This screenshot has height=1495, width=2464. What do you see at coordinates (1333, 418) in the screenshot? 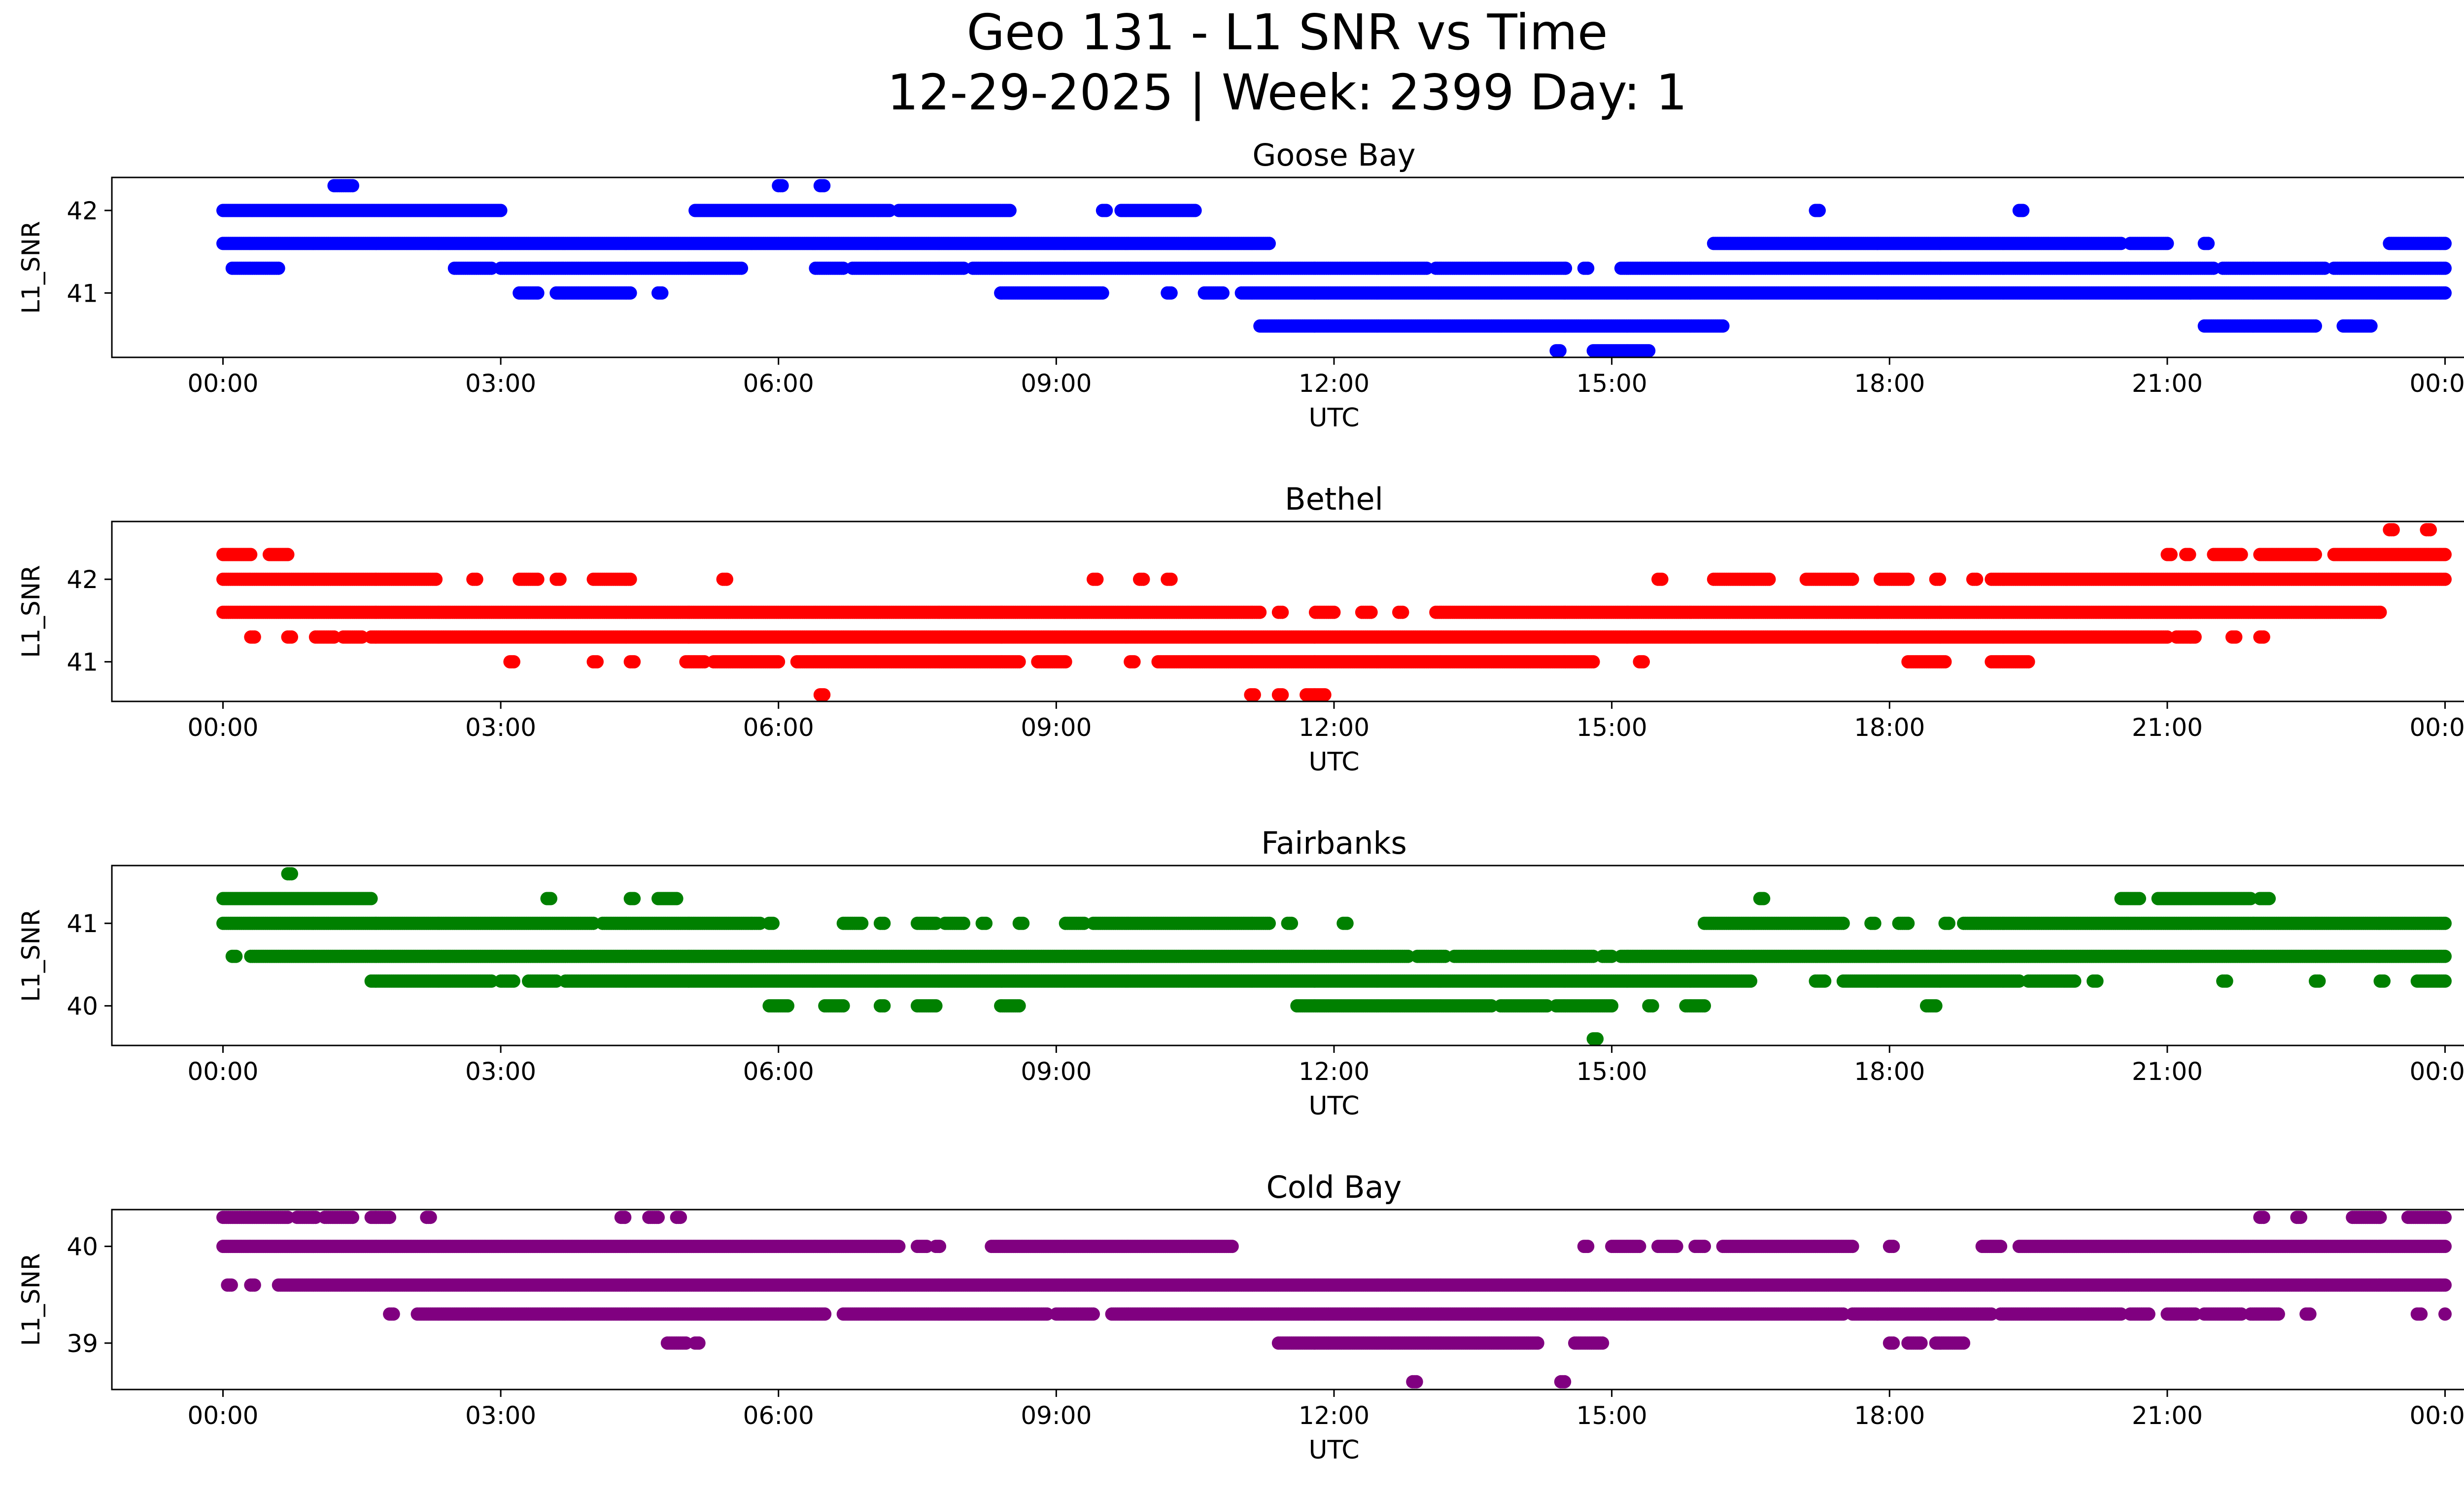
I see `x-axis-label: UTC` at bounding box center [1333, 418].